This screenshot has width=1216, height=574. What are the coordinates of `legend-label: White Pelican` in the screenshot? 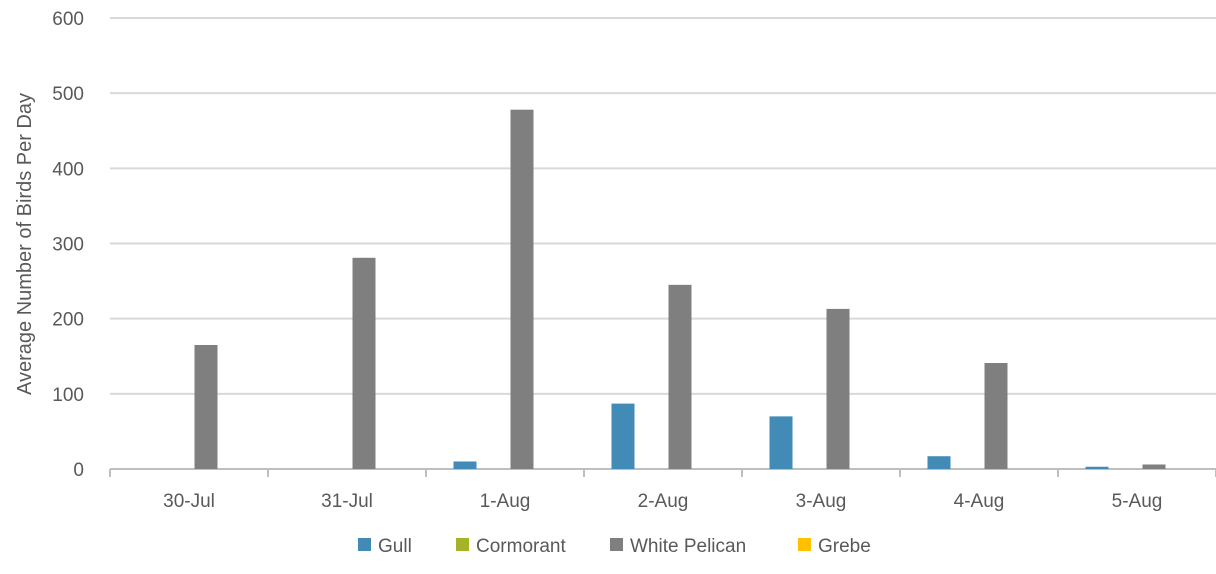 It's located at (688, 546).